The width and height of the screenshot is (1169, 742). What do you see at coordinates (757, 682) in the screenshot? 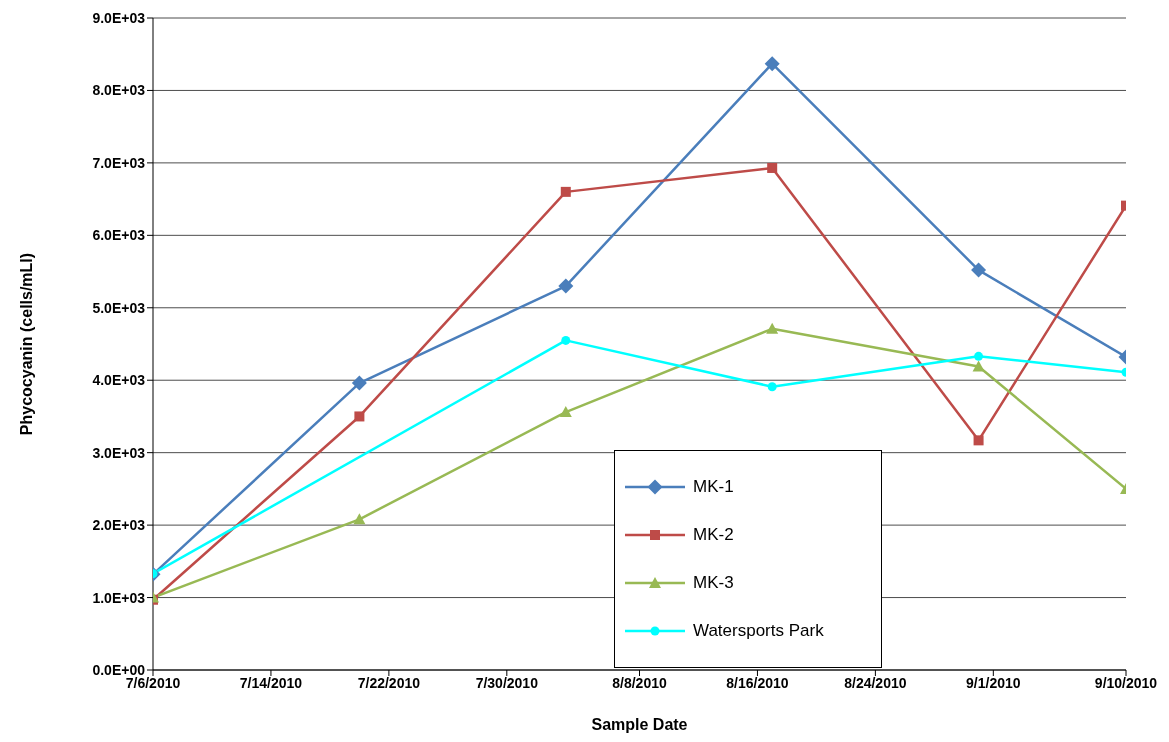
I see `x-tick-label: 8/16/2010` at bounding box center [757, 682].